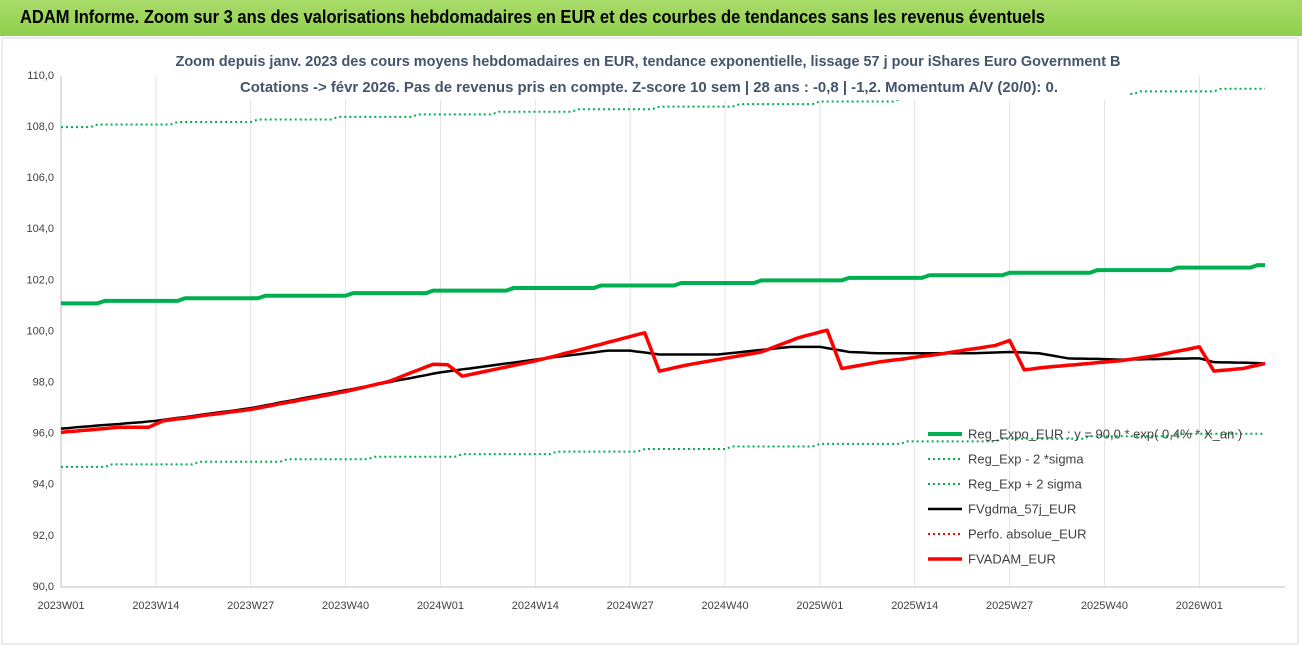  Describe the element at coordinates (43, 383) in the screenshot. I see `y-tick-label: 98,0` at that location.